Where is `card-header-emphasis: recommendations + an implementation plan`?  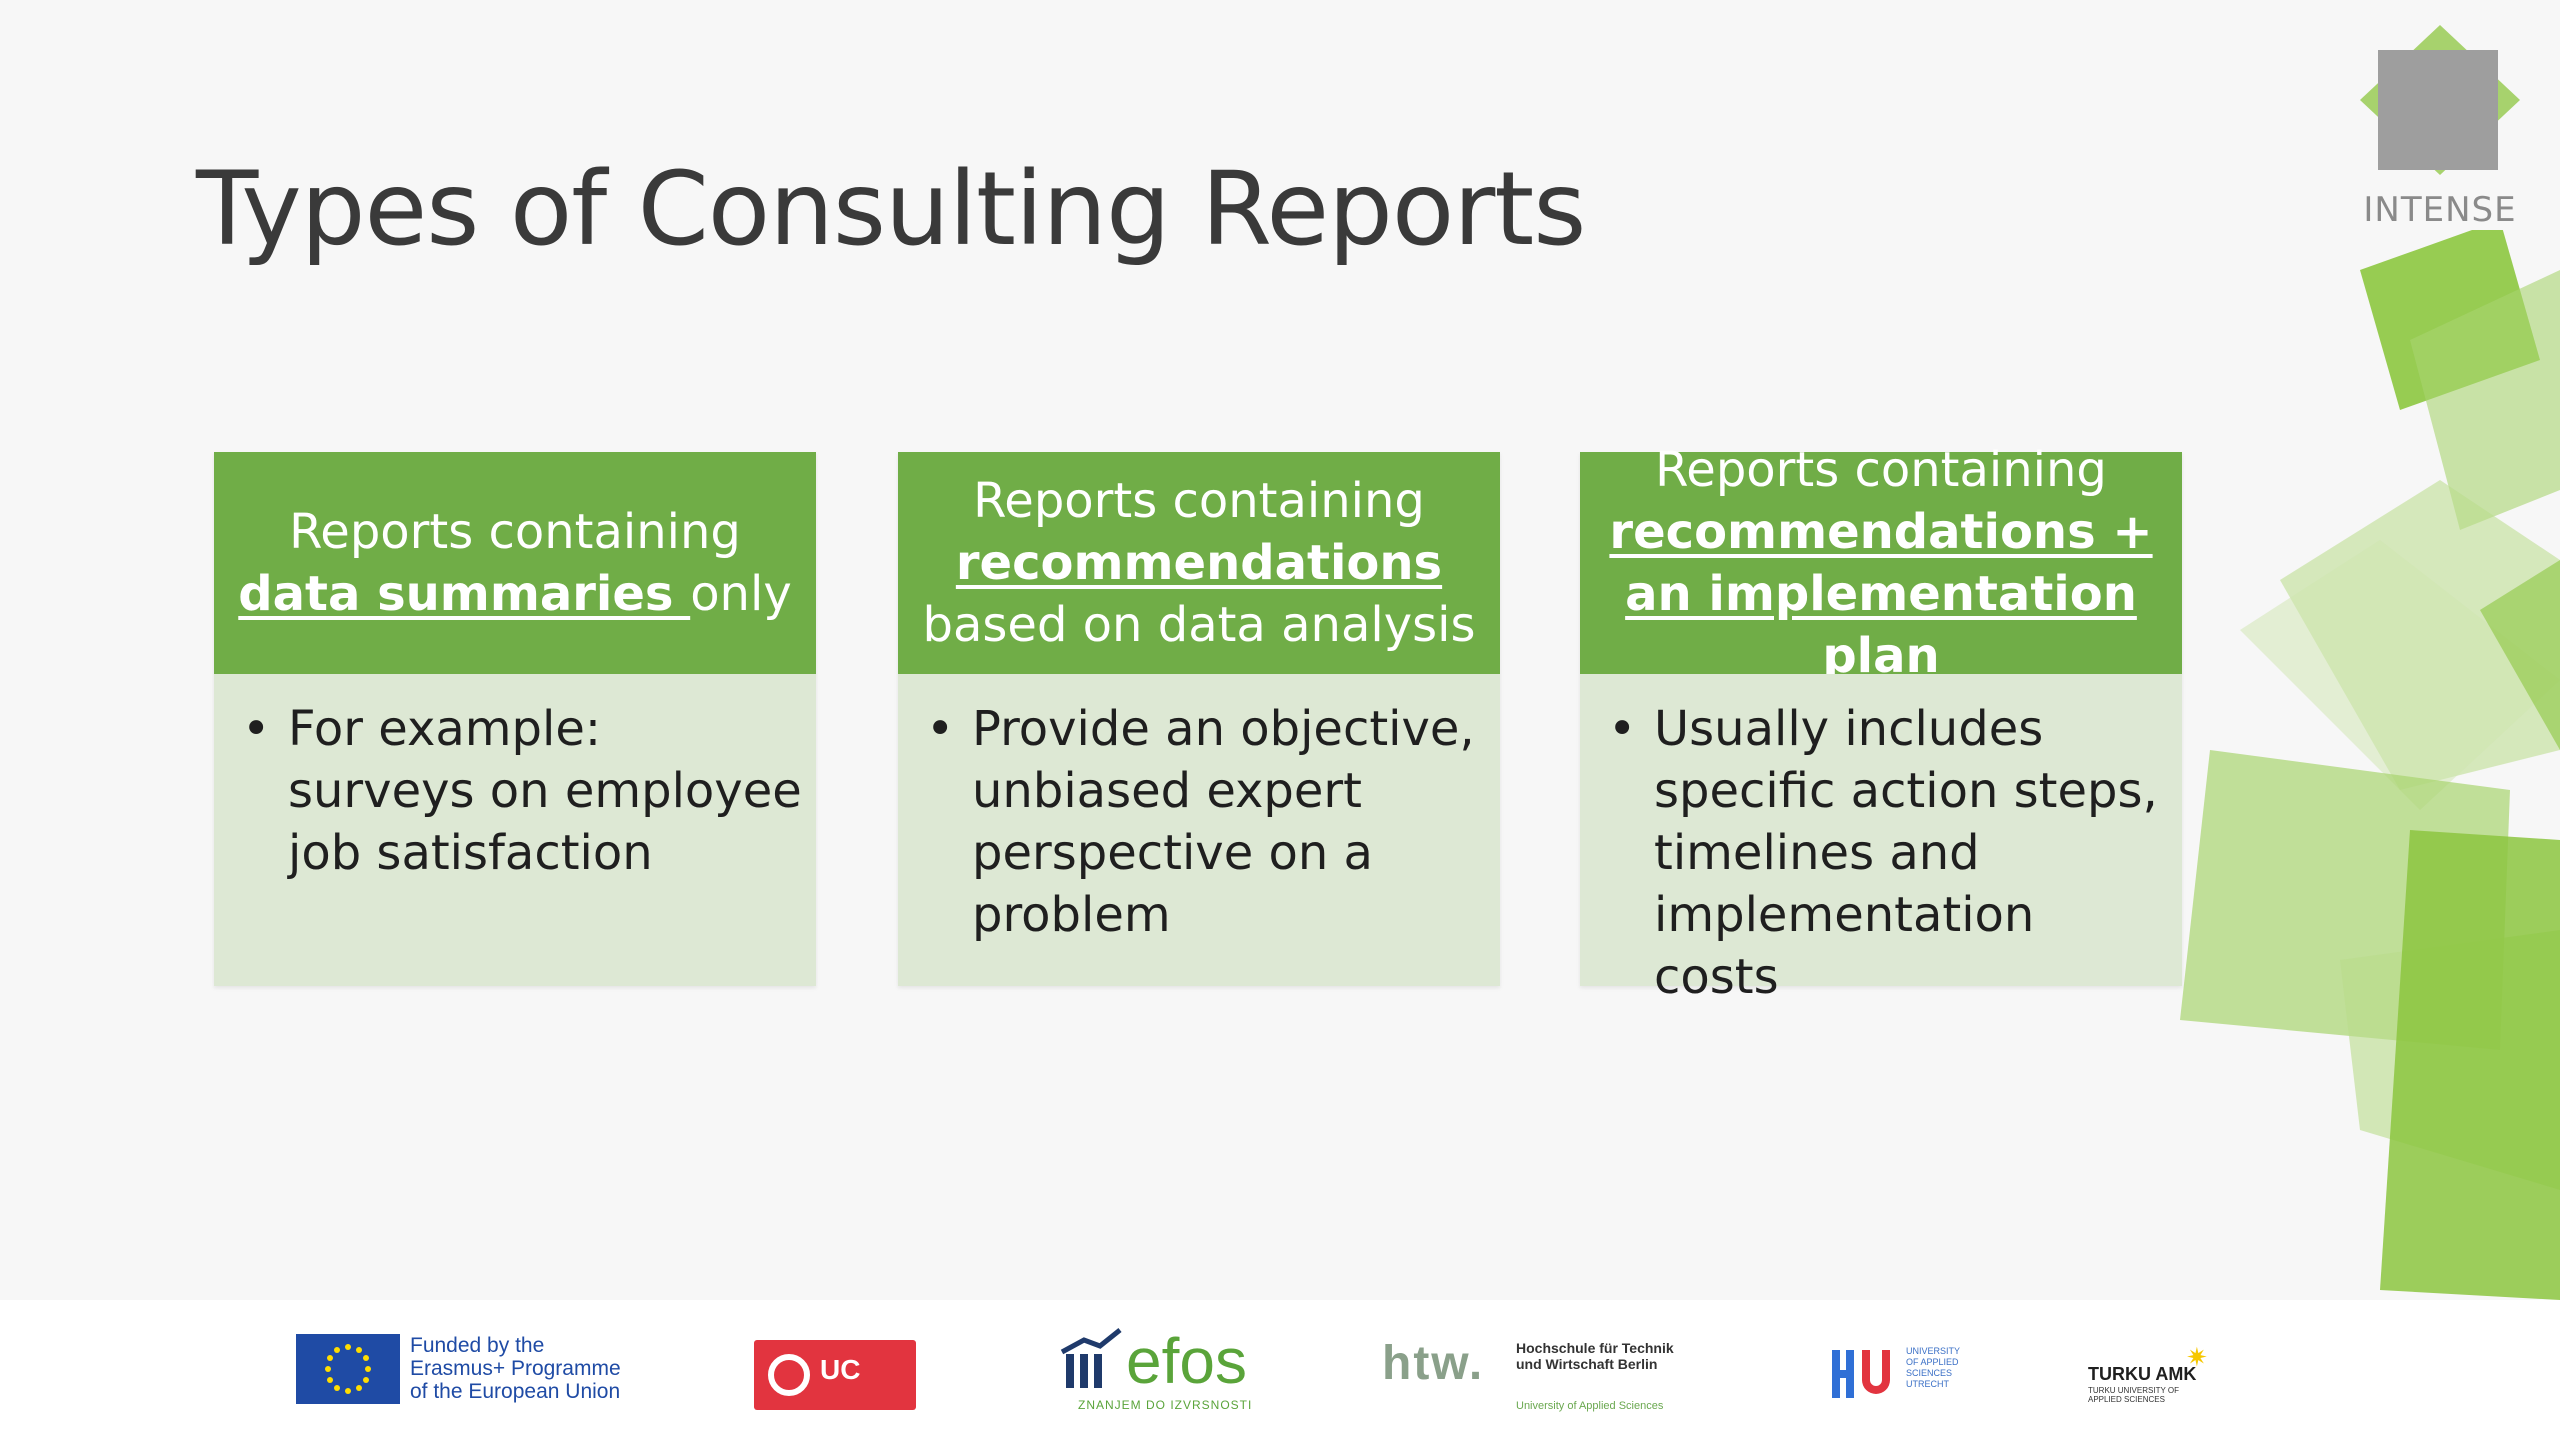
card-header-emphasis: recommendations + an implementation plan is located at coordinates (1881, 594).